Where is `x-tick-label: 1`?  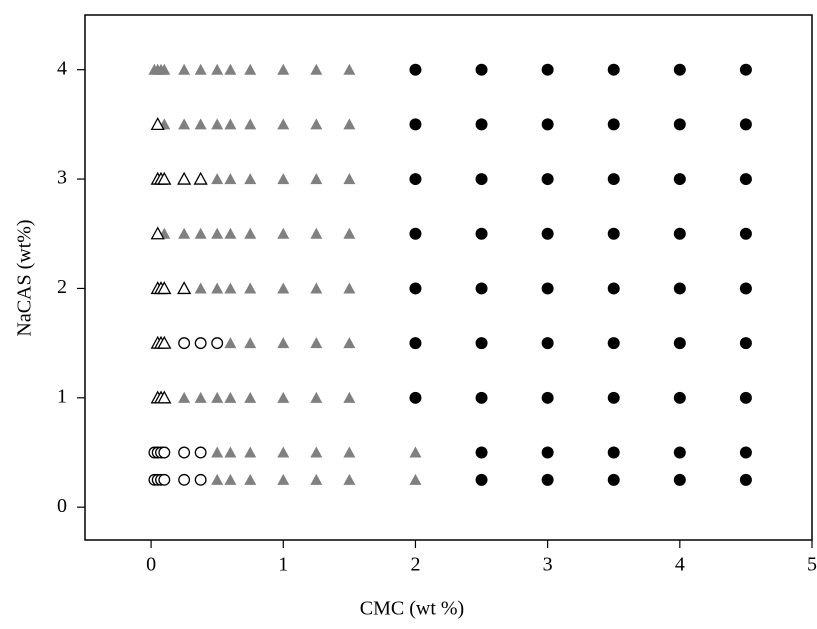 x-tick-label: 1 is located at coordinates (283, 565).